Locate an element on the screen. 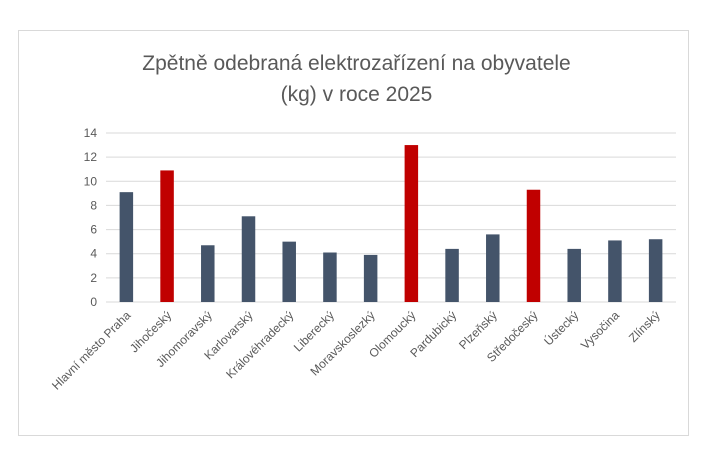 This screenshot has height=466, width=713. x-tick-label: Hlavní město Praha is located at coordinates (91, 350).